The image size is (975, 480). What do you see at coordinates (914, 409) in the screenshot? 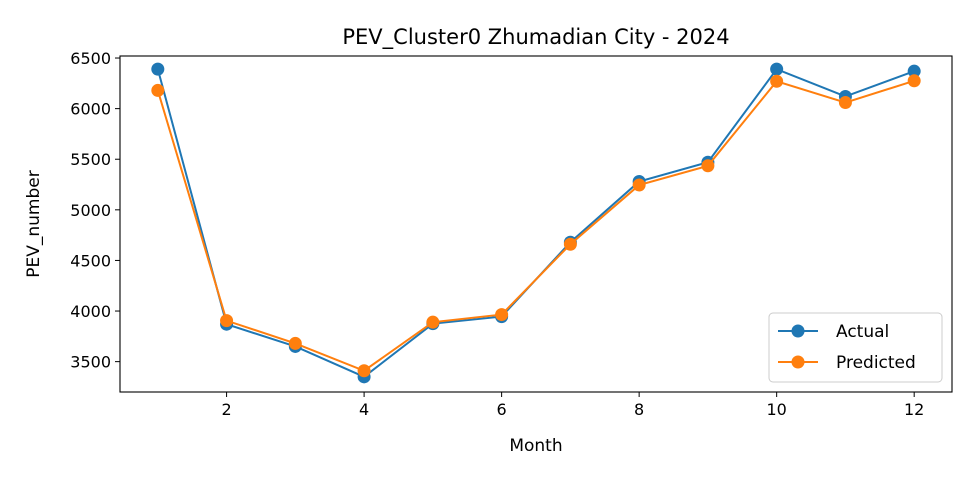
I see `x-tick-label: 12` at bounding box center [914, 409].